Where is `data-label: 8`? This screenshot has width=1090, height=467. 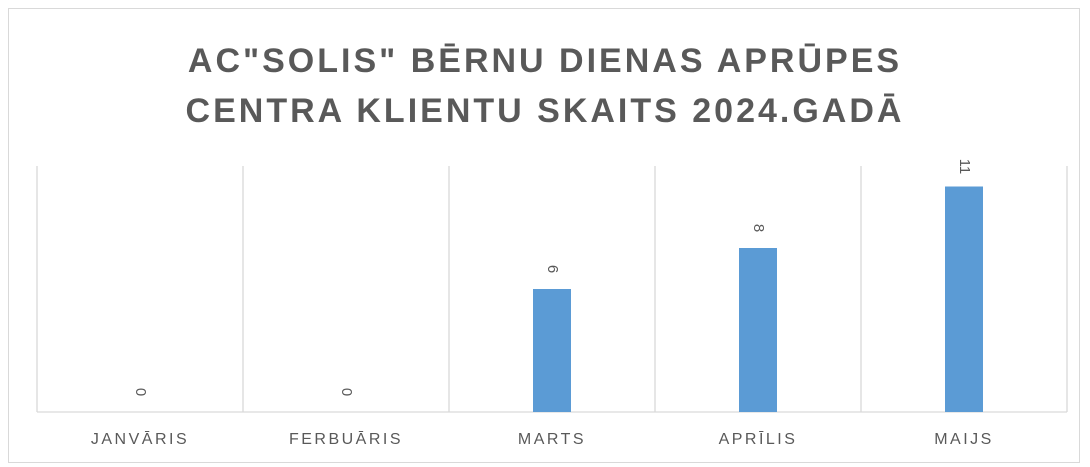 data-label: 8 is located at coordinates (758, 228).